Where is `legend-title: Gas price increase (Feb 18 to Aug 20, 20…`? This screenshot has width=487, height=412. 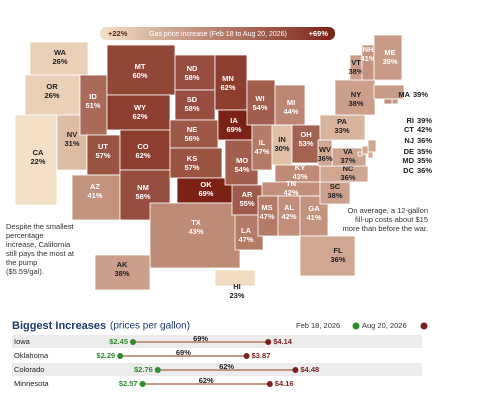 legend-title: Gas price increase (Feb 18 to Aug 20, 20… is located at coordinates (218, 34).